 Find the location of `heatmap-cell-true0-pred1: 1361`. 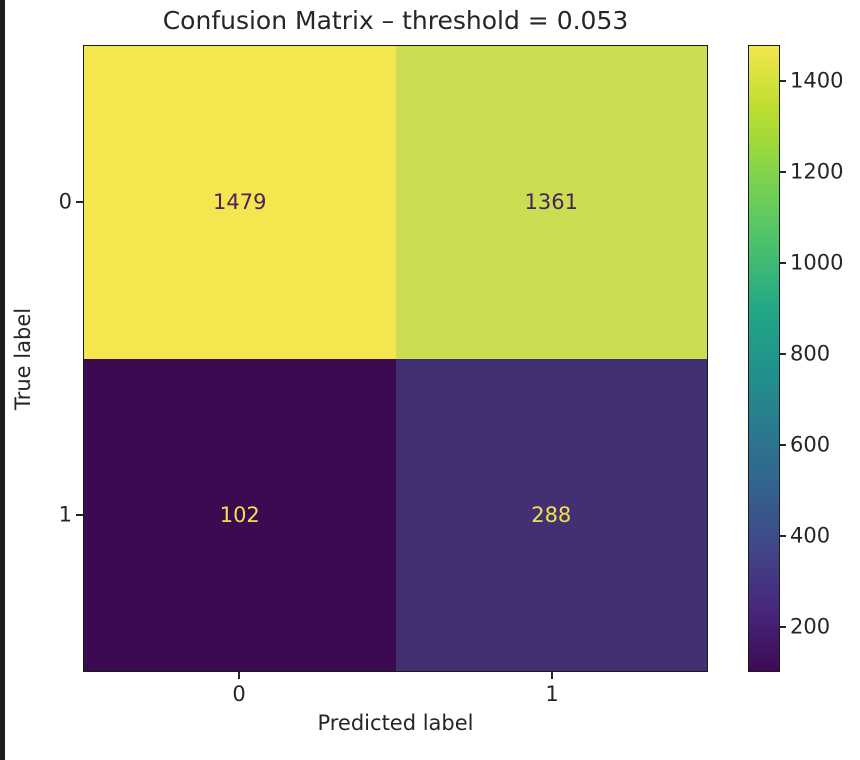

heatmap-cell-true0-pred1: 1361 is located at coordinates (551, 202).